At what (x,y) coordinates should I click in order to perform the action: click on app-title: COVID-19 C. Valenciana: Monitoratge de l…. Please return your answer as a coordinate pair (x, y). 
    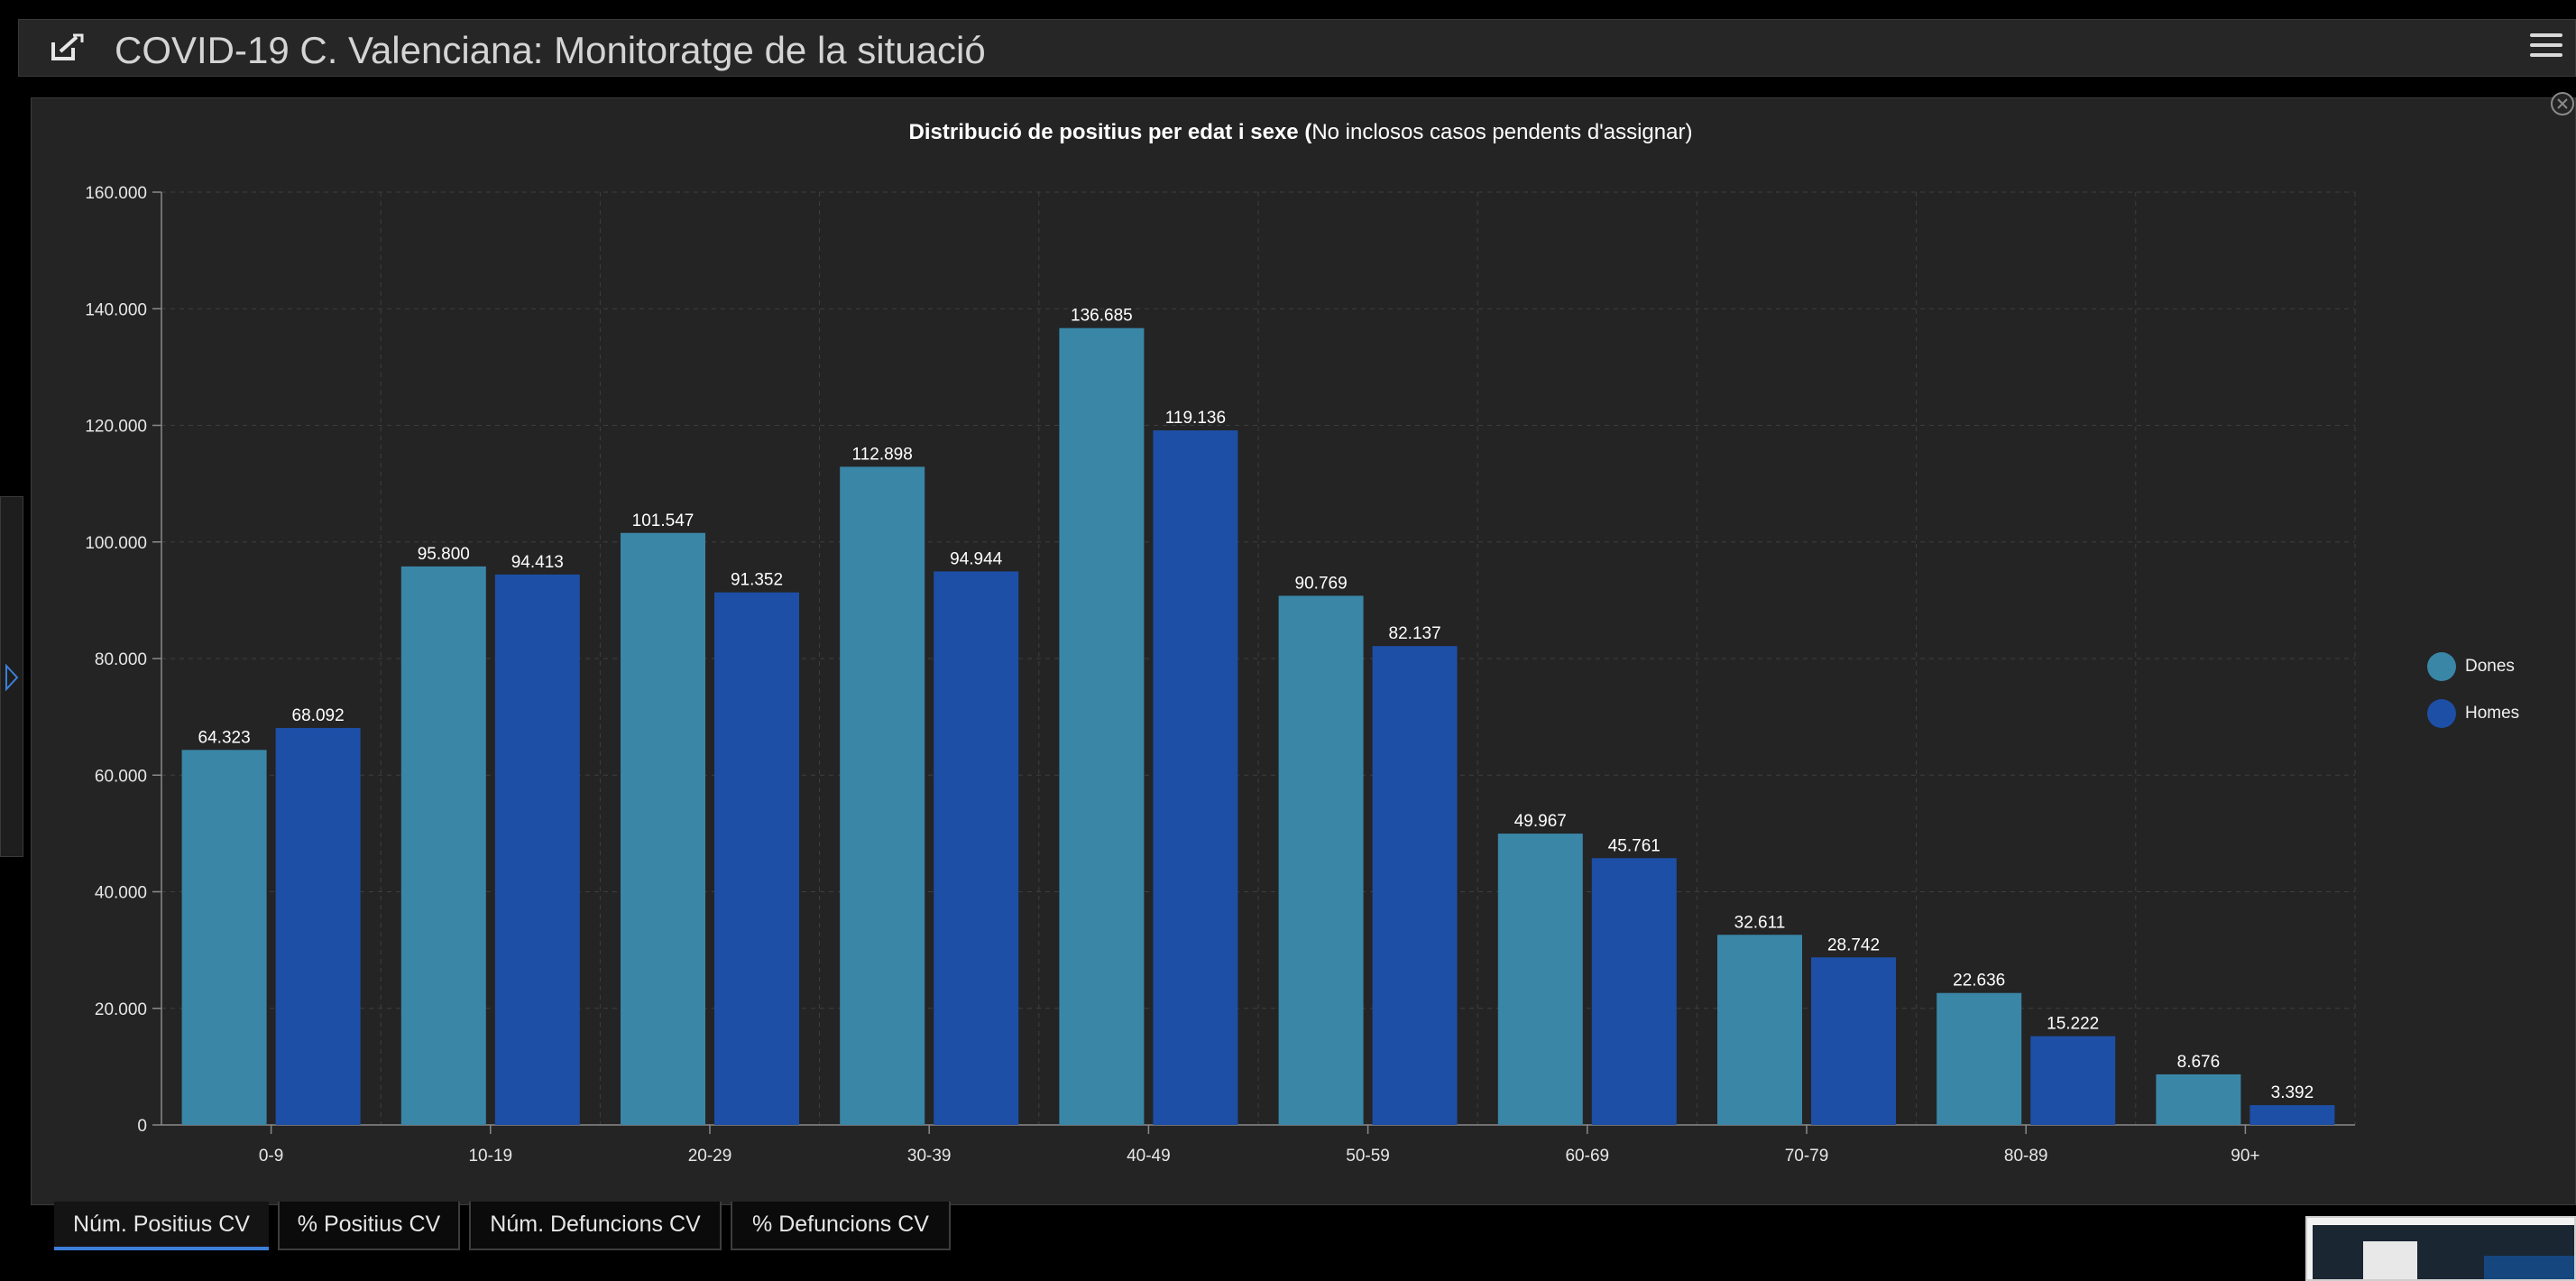
    Looking at the image, I should click on (550, 50).